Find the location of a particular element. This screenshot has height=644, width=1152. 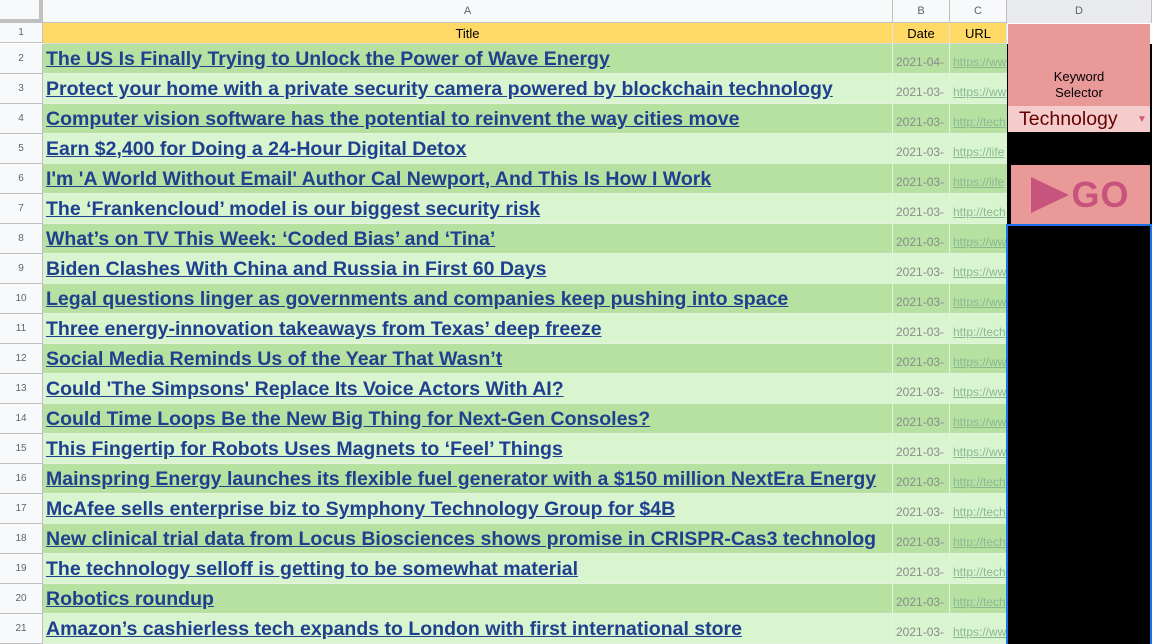

row-header: 13 is located at coordinates (21, 389).